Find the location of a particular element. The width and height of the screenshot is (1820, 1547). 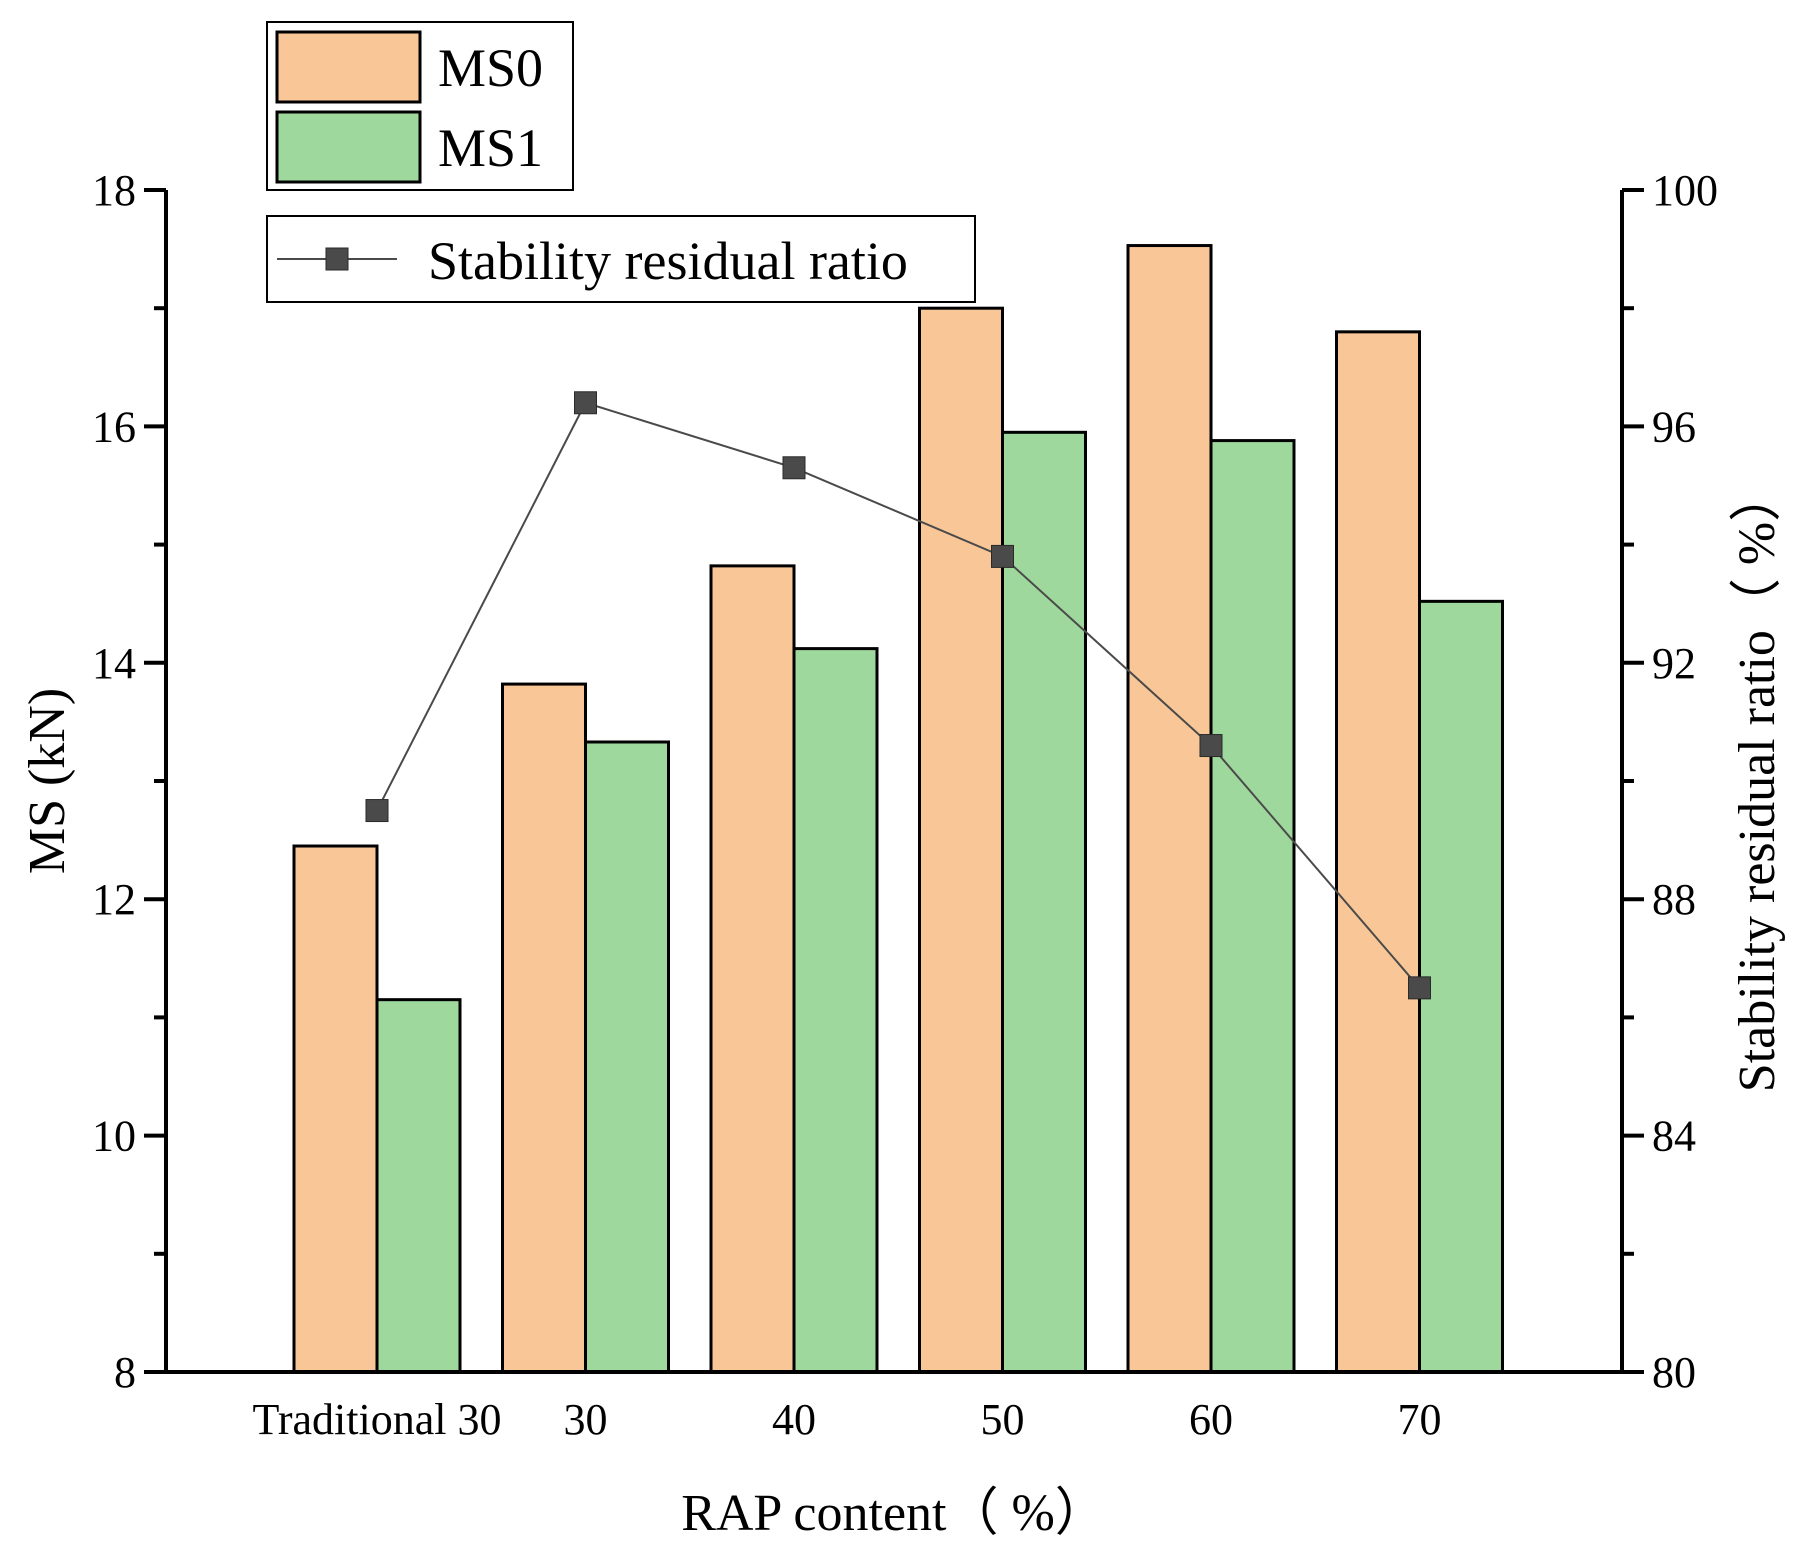

y2-tick-label-88: 88 is located at coordinates (1674, 899).